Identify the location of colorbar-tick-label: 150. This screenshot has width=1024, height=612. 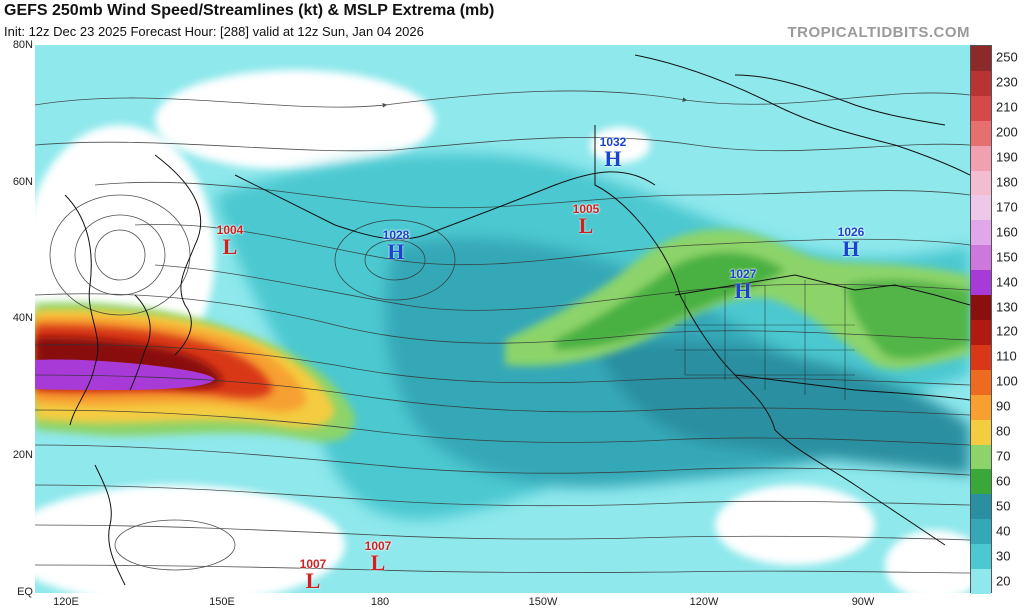
(1007, 257).